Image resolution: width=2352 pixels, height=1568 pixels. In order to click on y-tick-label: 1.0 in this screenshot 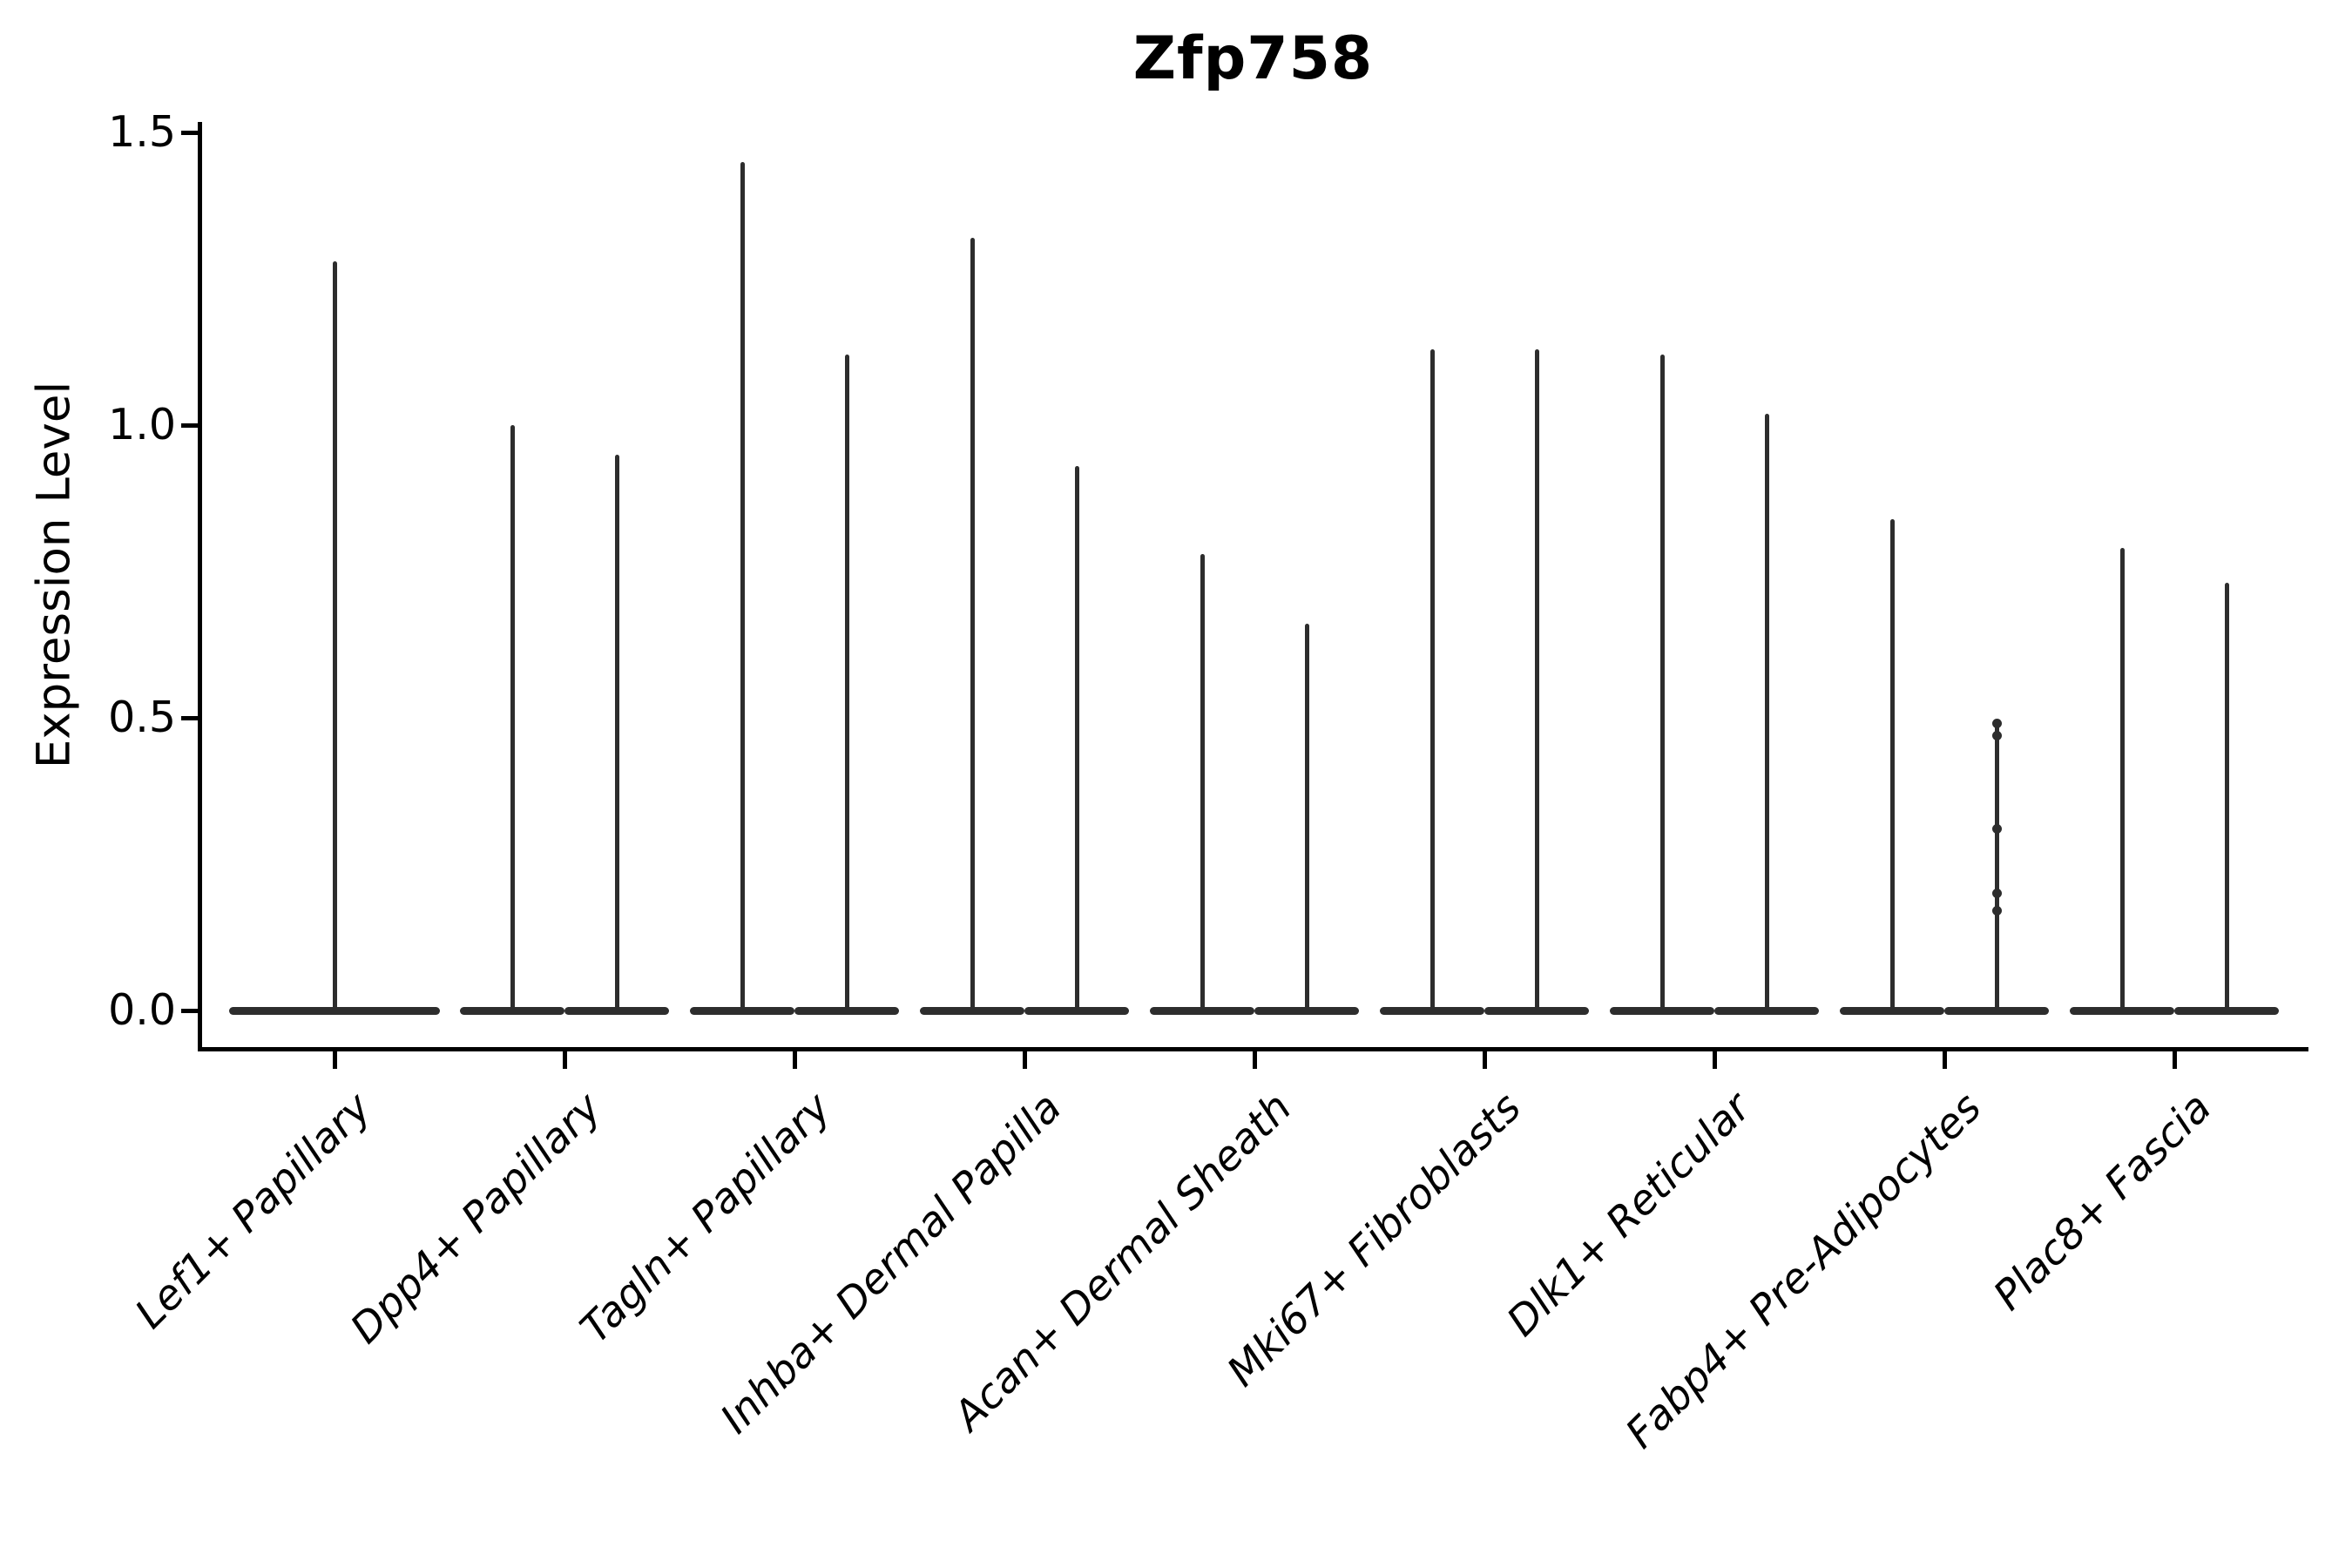, I will do `click(142, 425)`.